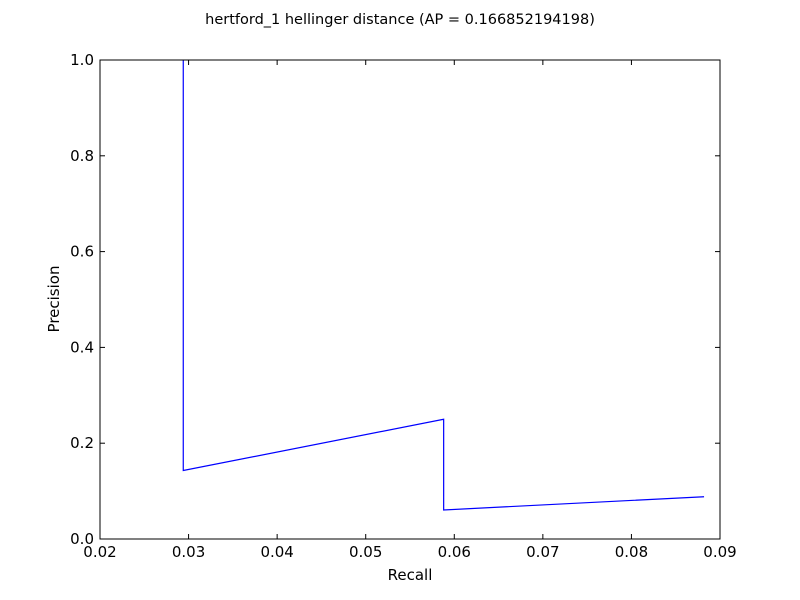 The height and width of the screenshot is (600, 800). I want to click on x-tick-label: 0.09, so click(719, 552).